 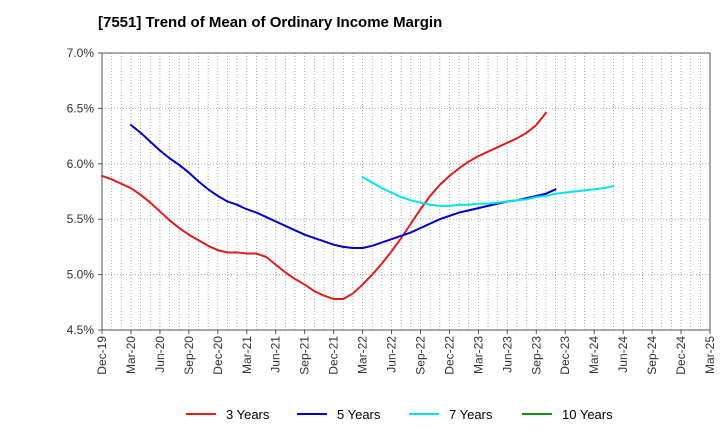 I want to click on x-tick-label: Mar-24, so click(x=594, y=355).